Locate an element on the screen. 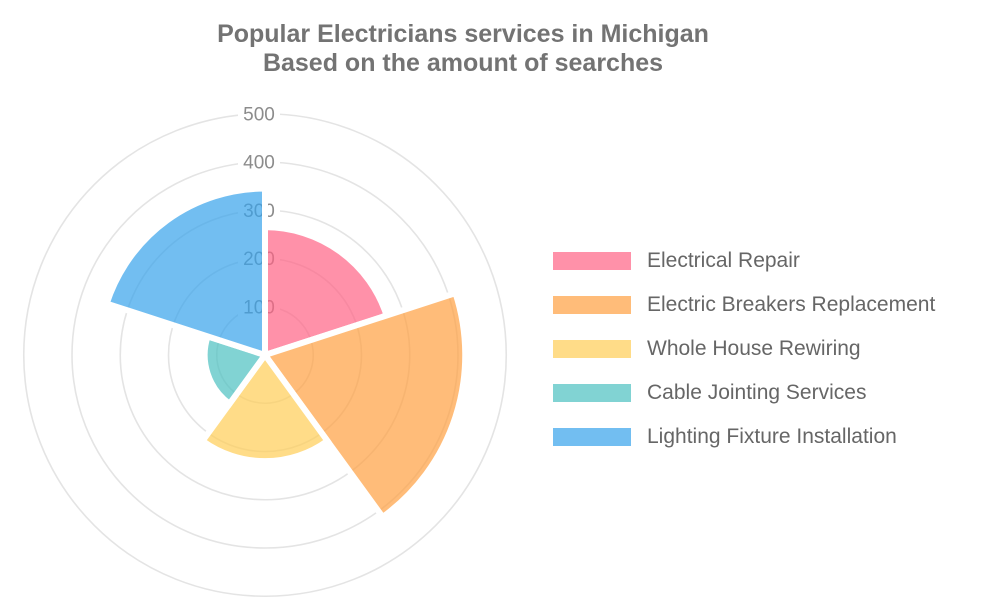  radial-tick-label-500: 500 is located at coordinates (259, 114).